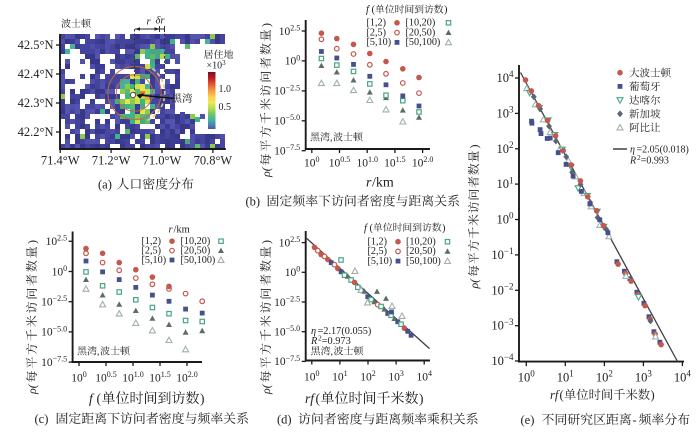 The width and height of the screenshot is (700, 435). I want to click on svg-text: 42.3°N, so click(36, 103).